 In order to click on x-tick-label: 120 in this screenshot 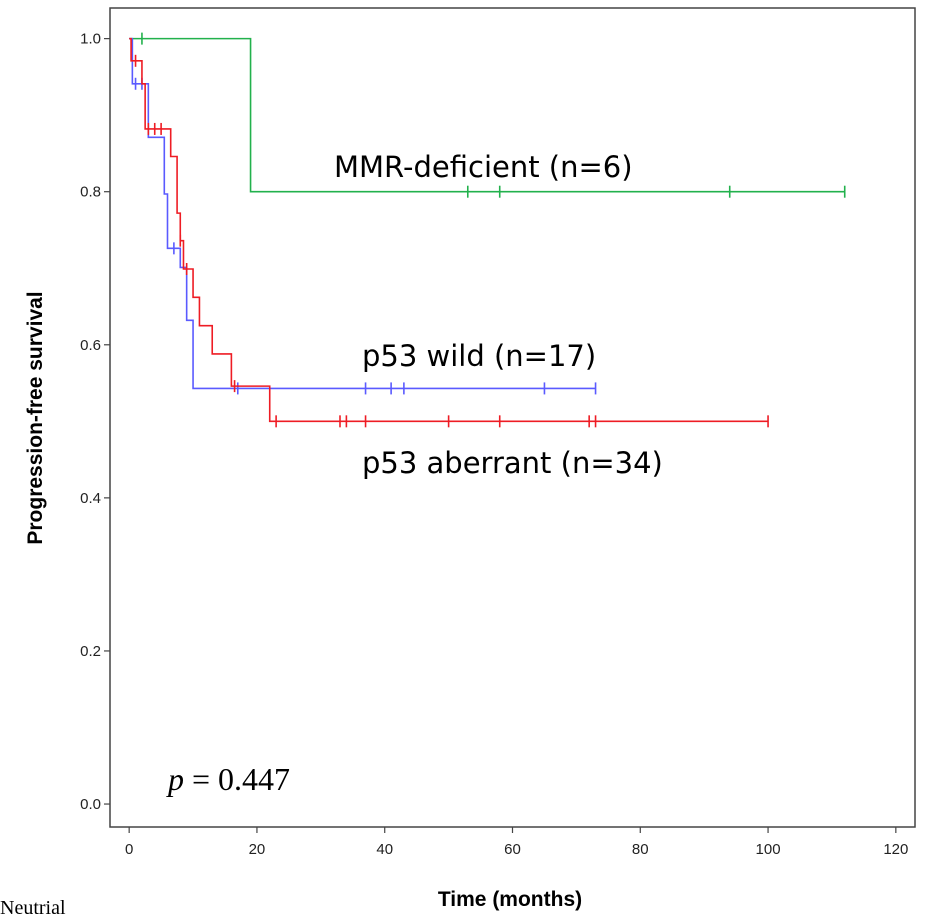, I will do `click(895, 849)`.